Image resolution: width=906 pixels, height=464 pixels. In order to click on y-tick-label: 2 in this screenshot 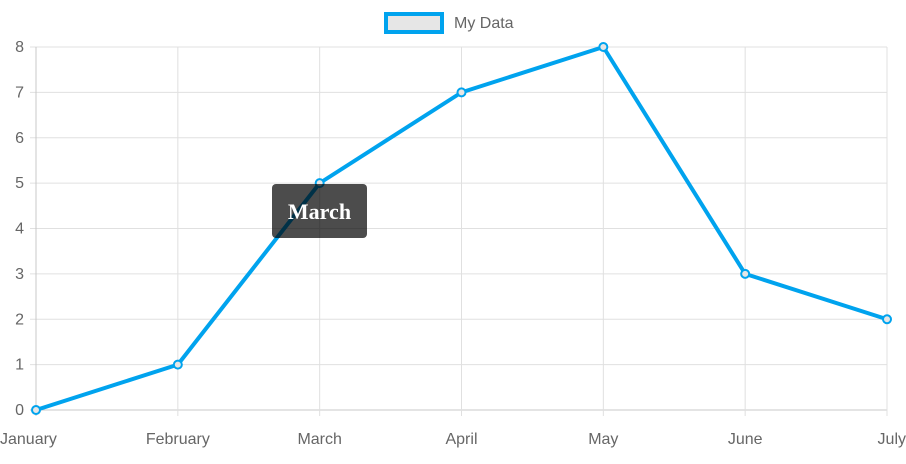, I will do `click(19, 319)`.